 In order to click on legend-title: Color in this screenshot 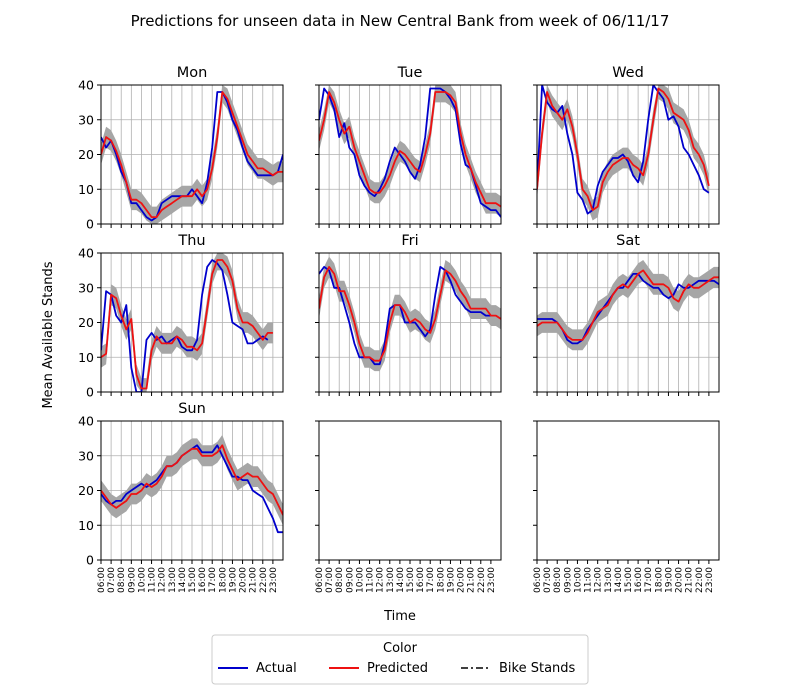, I will do `click(400, 648)`.